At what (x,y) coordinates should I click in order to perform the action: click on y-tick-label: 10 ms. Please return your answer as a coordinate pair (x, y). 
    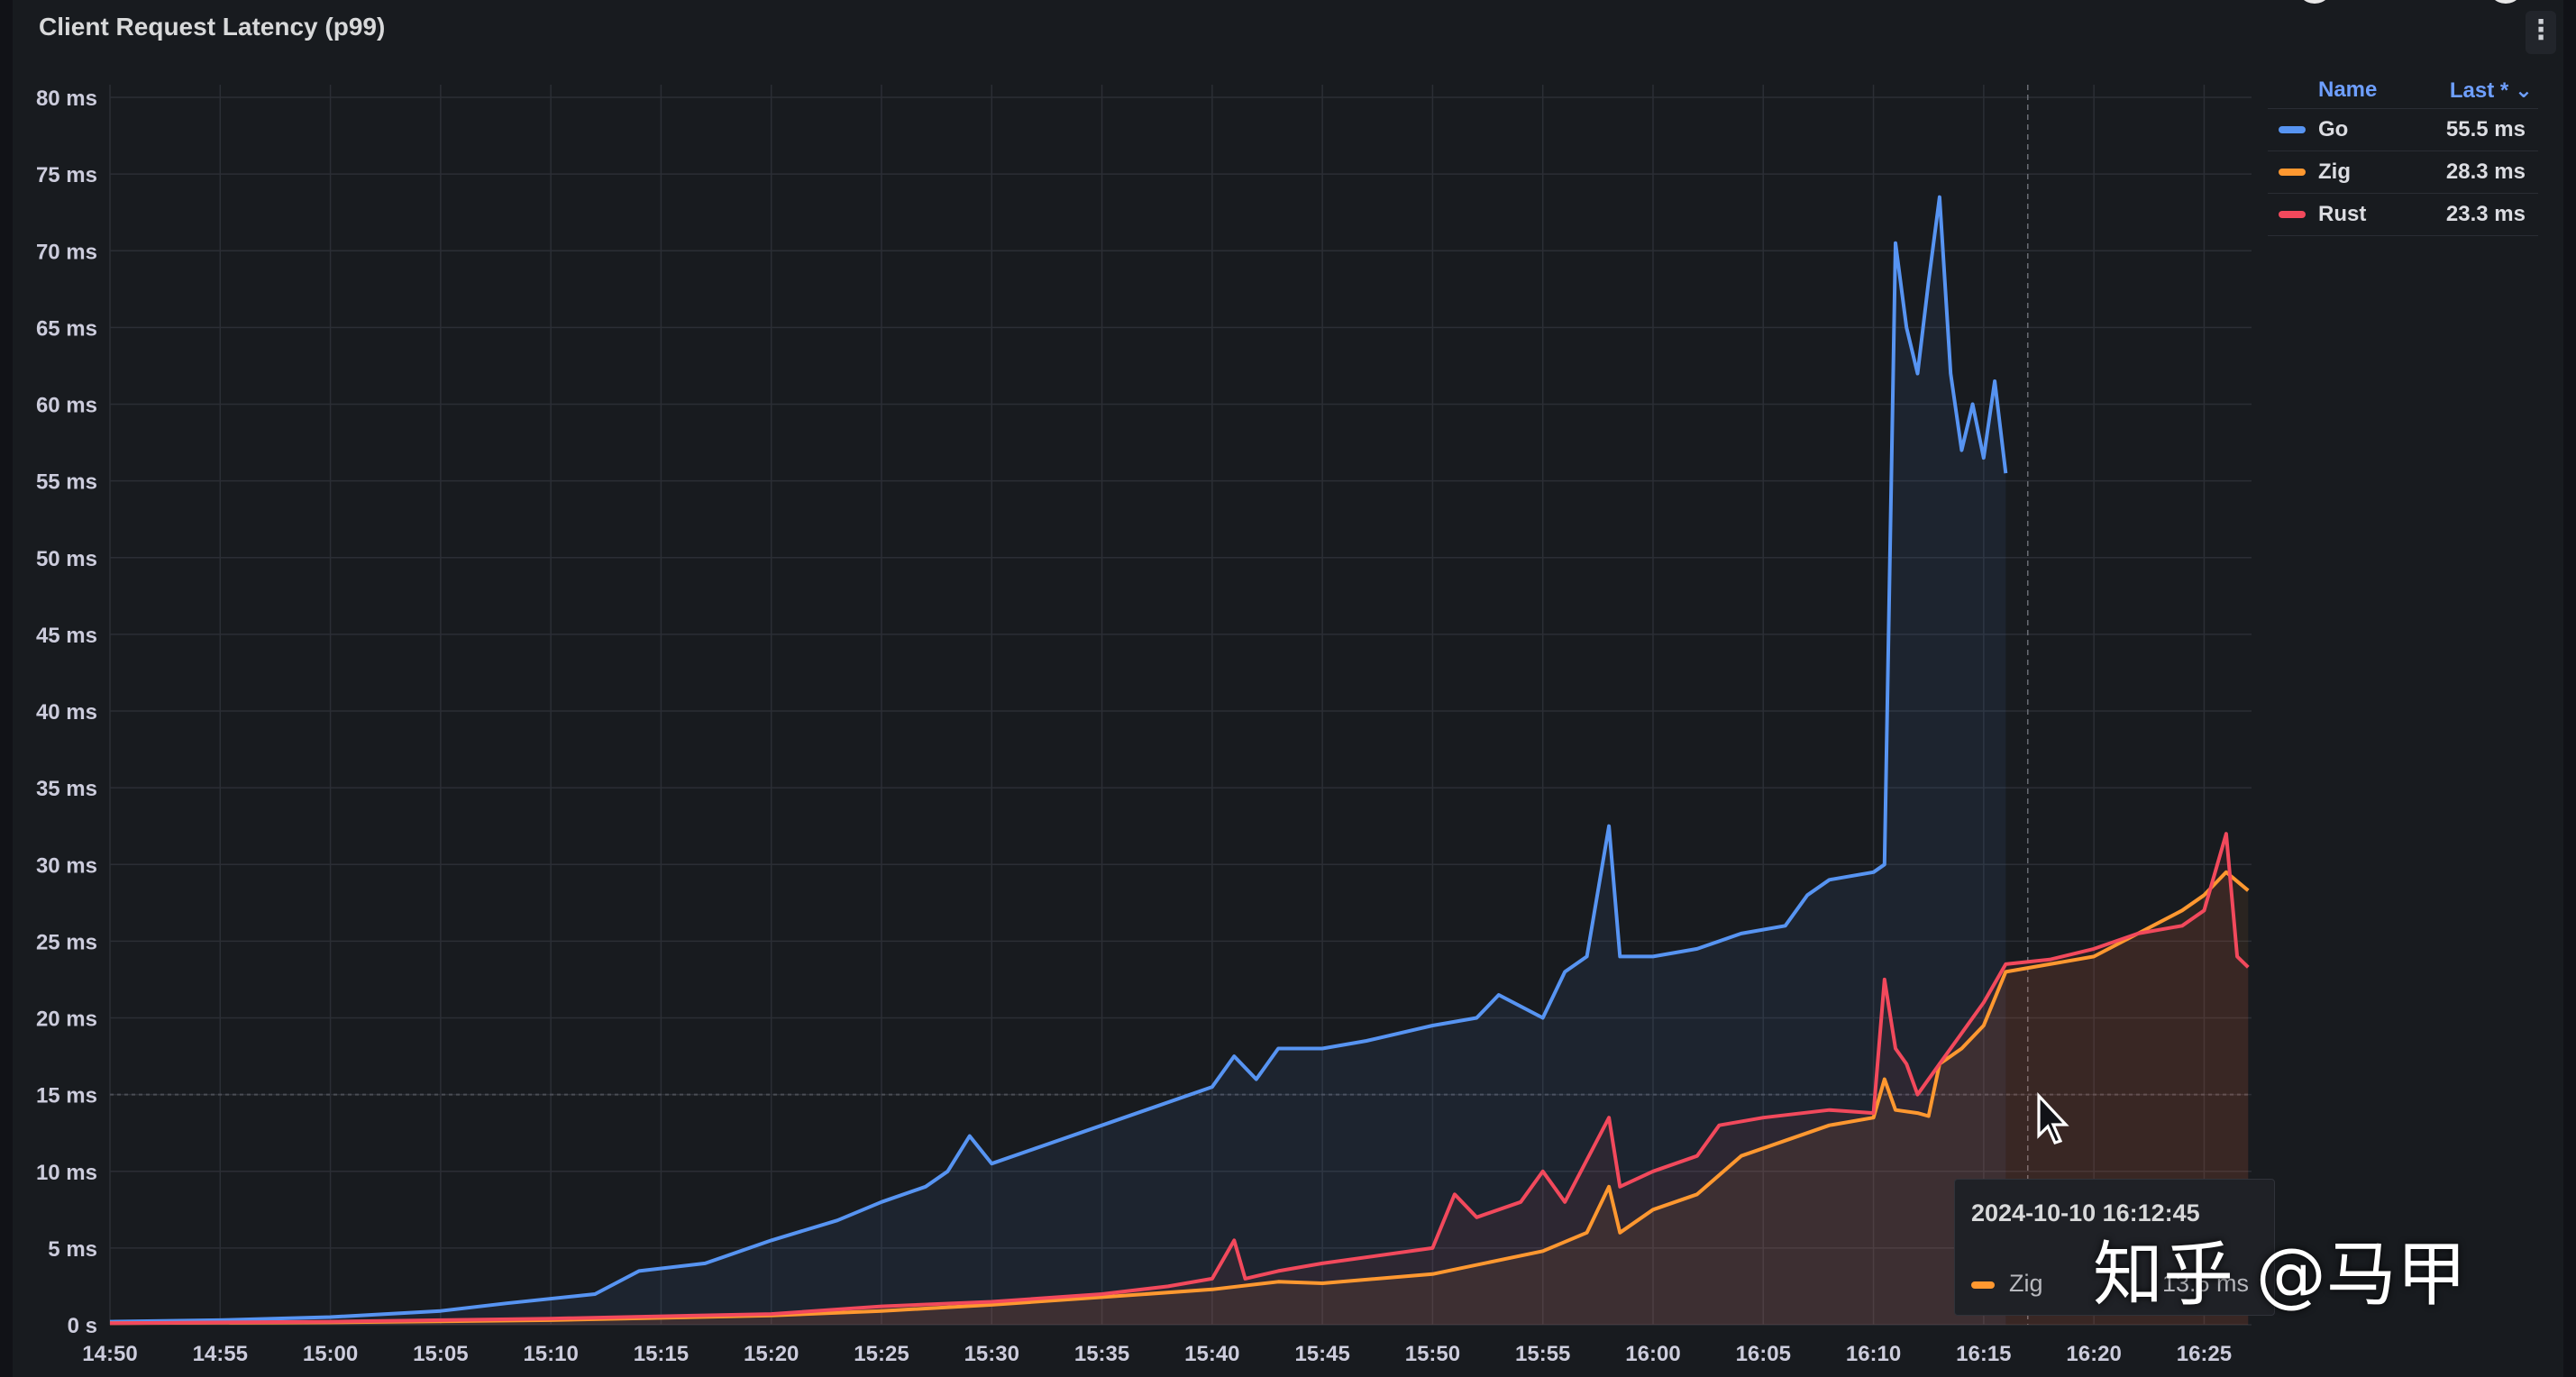
    Looking at the image, I should click on (66, 1173).